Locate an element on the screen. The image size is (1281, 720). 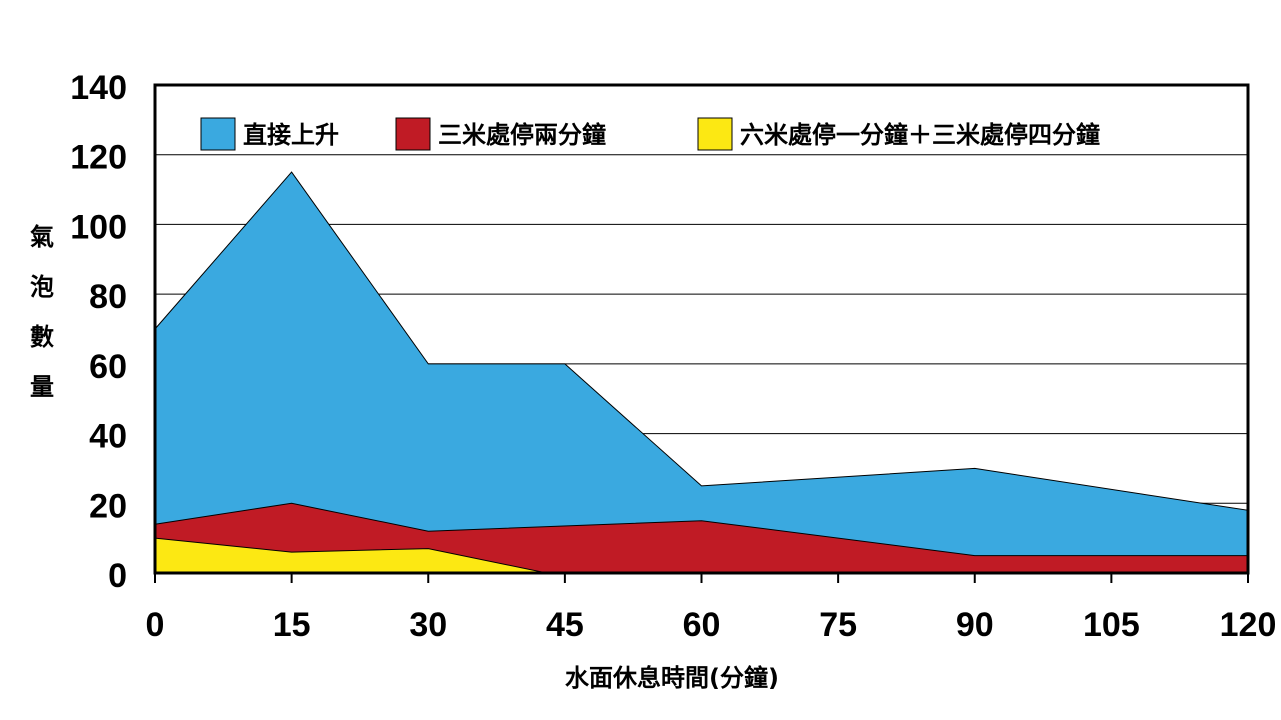
x-tick-label: 45 is located at coordinates (565, 625).